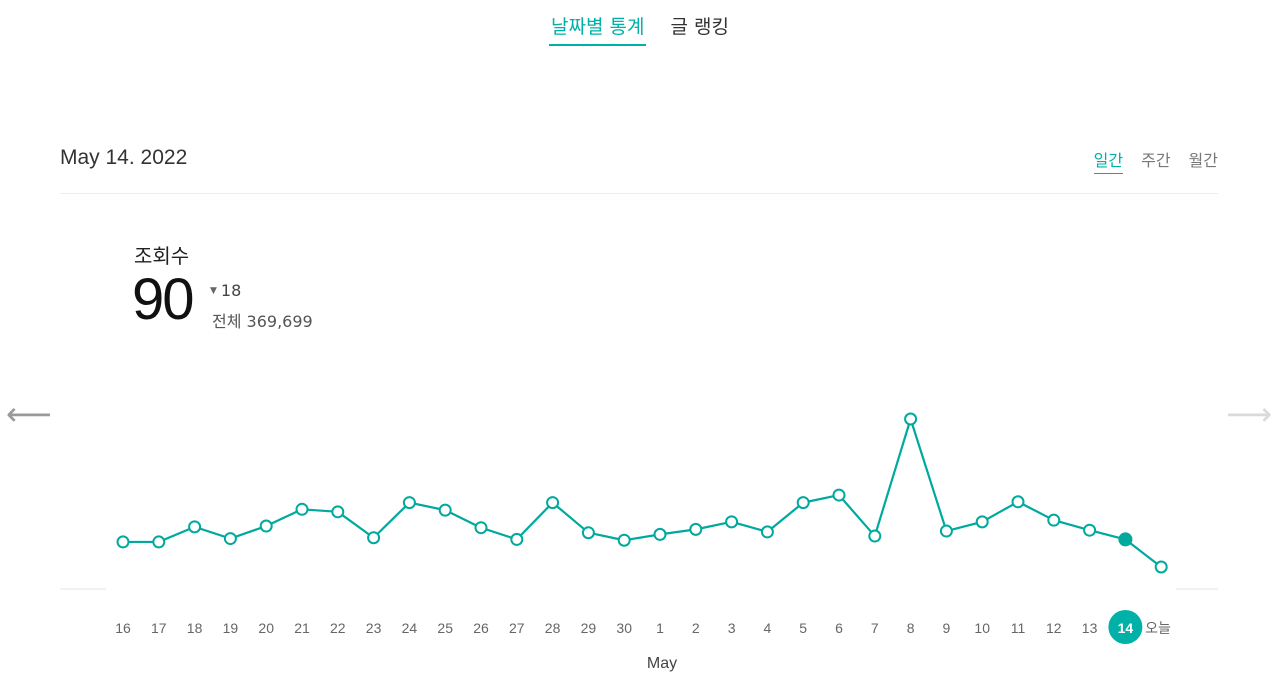  What do you see at coordinates (231, 628) in the screenshot?
I see `x-tick-label: 19` at bounding box center [231, 628].